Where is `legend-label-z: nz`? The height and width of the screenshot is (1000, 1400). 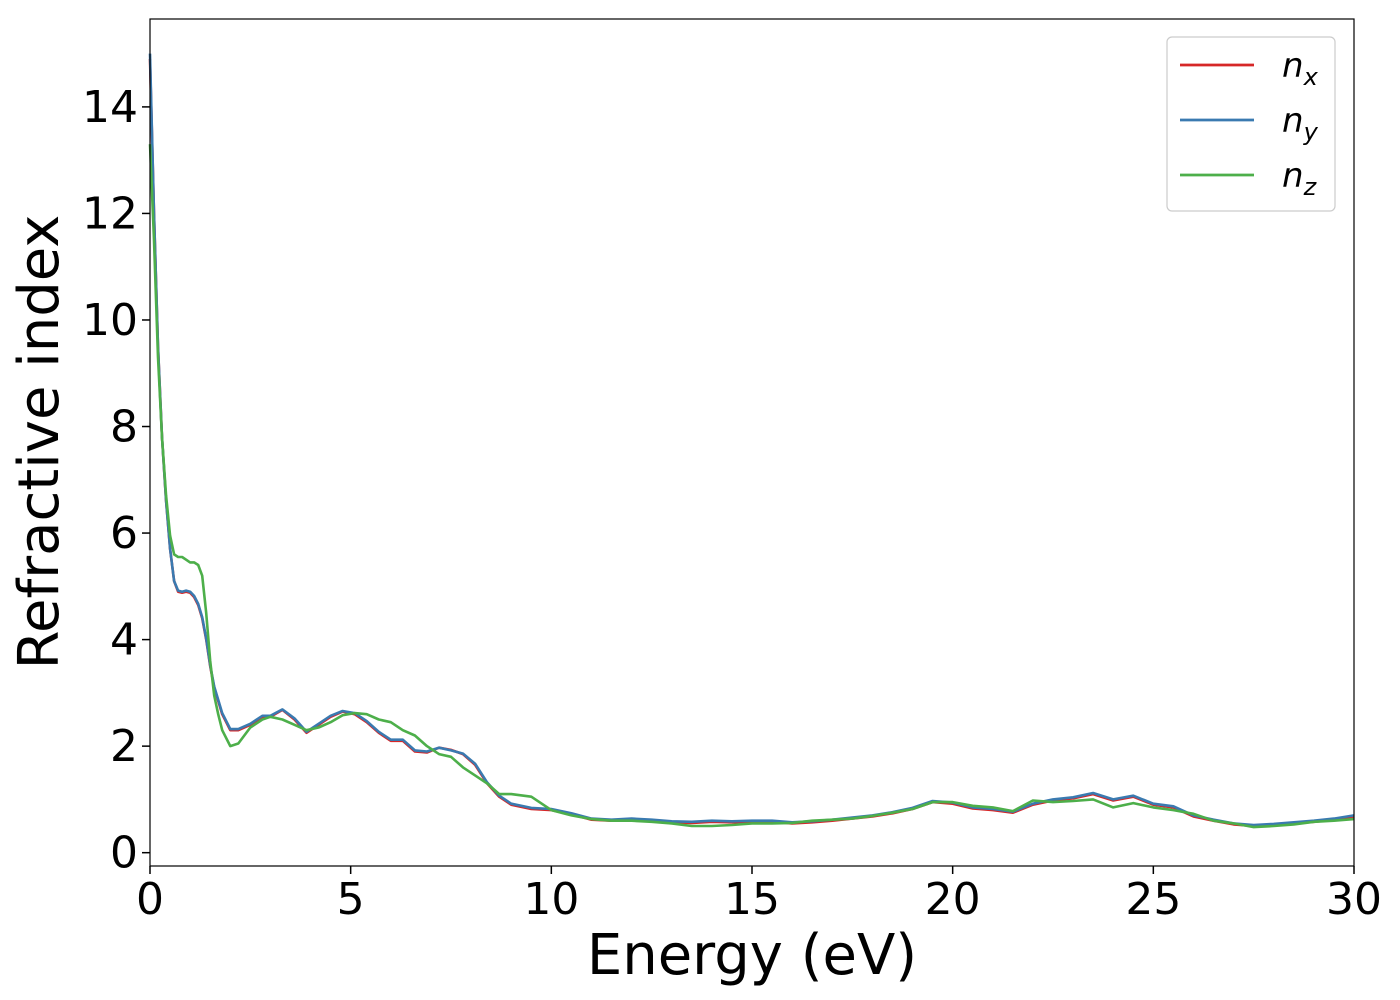
legend-label-z: nz is located at coordinates (1300, 178).